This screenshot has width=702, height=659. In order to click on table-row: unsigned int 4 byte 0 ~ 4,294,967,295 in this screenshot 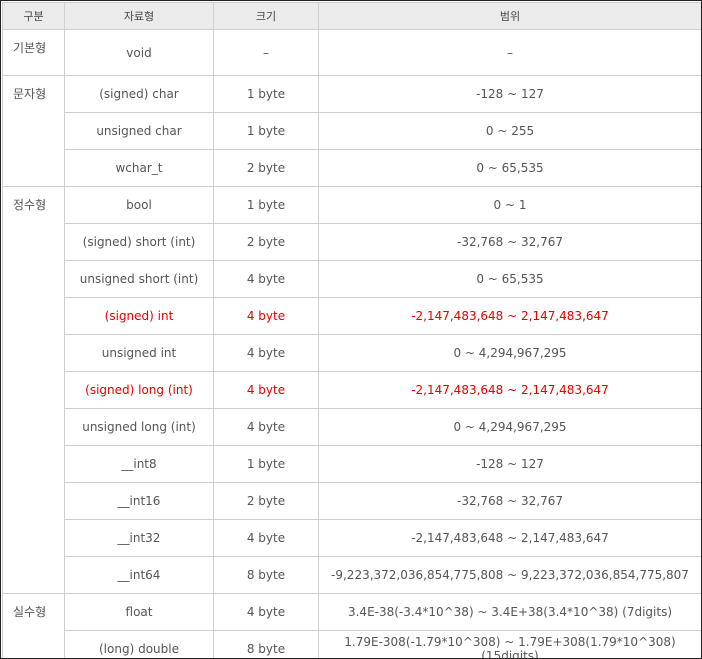, I will do `click(352, 353)`.